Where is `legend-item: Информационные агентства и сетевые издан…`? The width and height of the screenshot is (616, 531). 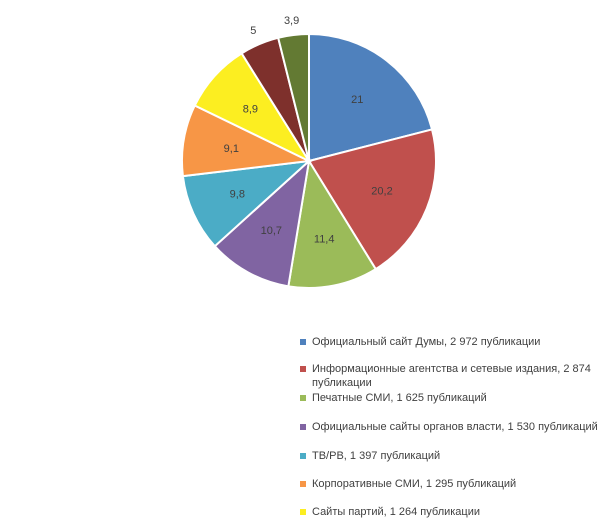 legend-item: Информационные агентства и сетевые издан… is located at coordinates (456, 376).